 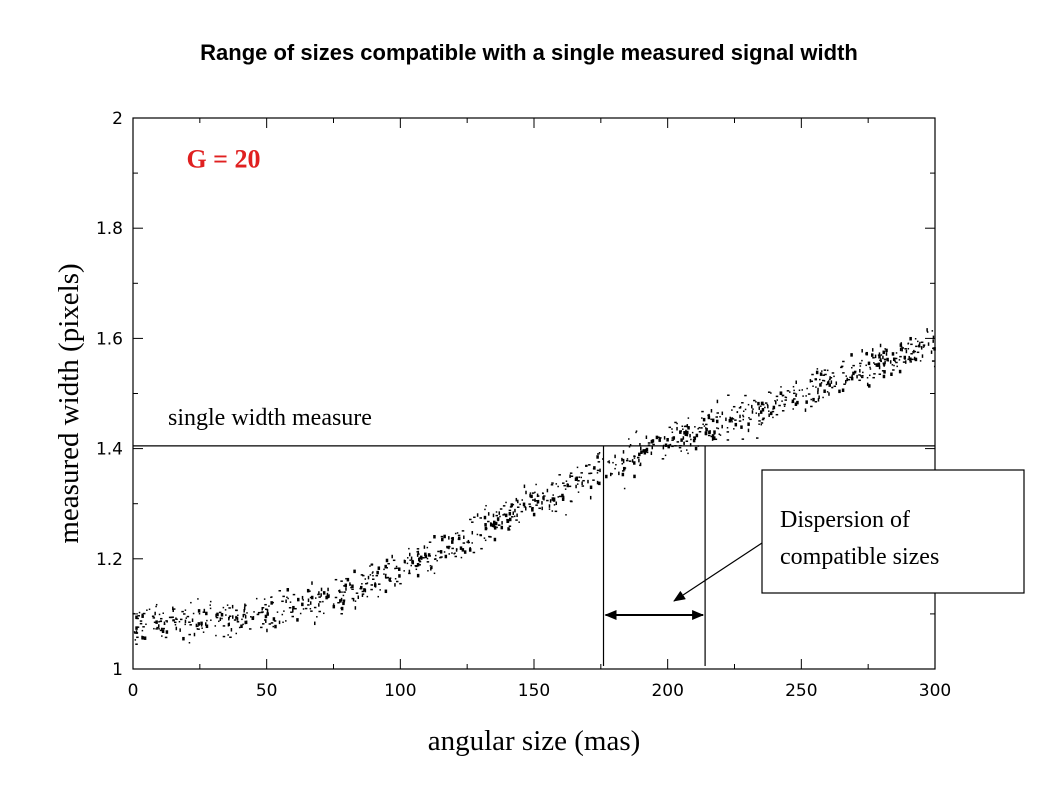 What do you see at coordinates (893, 531) in the screenshot?
I see `dispersion-box` at bounding box center [893, 531].